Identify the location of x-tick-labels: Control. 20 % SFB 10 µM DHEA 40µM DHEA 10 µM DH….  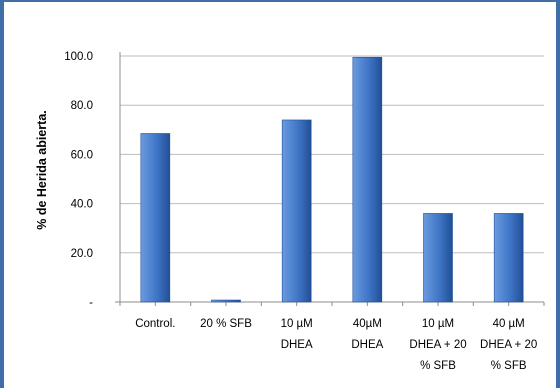
(336, 345).